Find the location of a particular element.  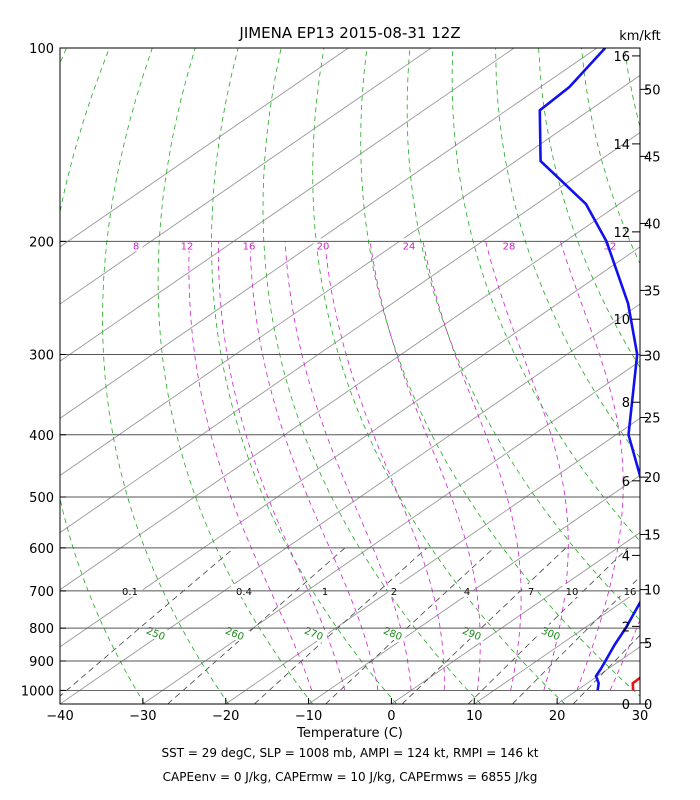

svg-text: 7 is located at coordinates (531, 592).